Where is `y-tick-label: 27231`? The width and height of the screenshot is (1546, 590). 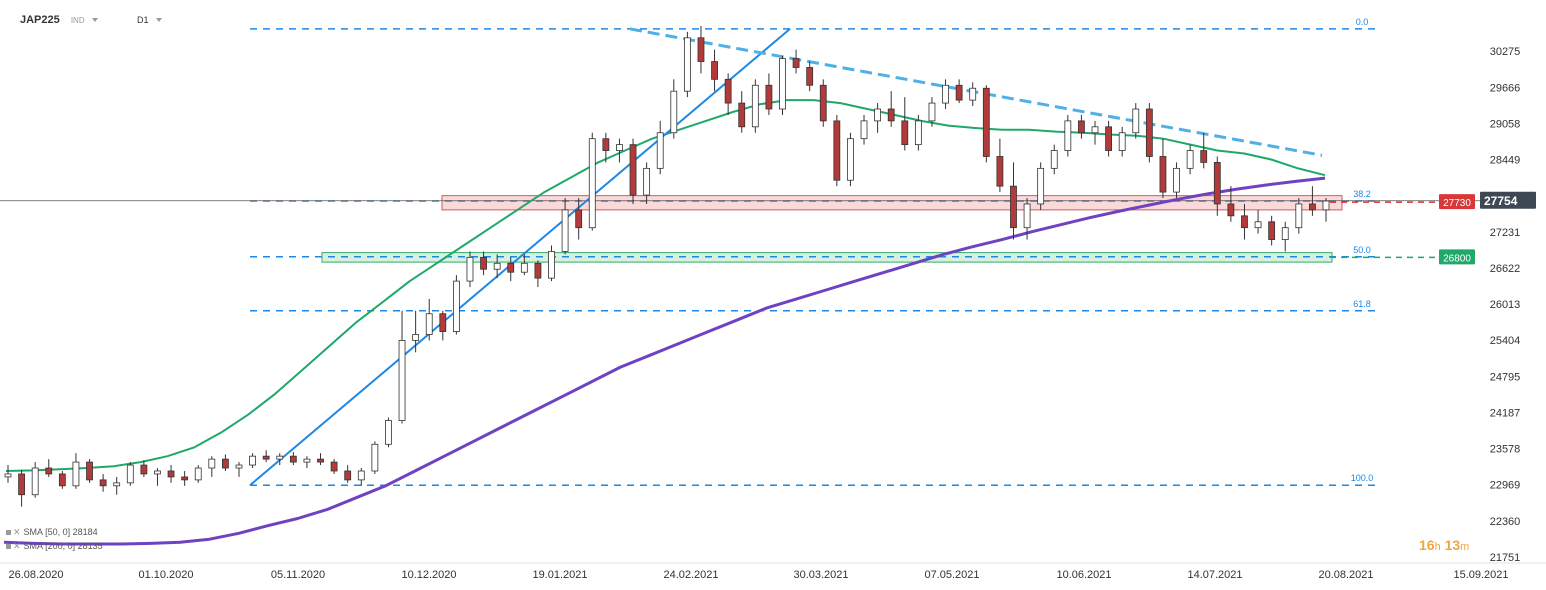 y-tick-label: 27231 is located at coordinates (1505, 233).